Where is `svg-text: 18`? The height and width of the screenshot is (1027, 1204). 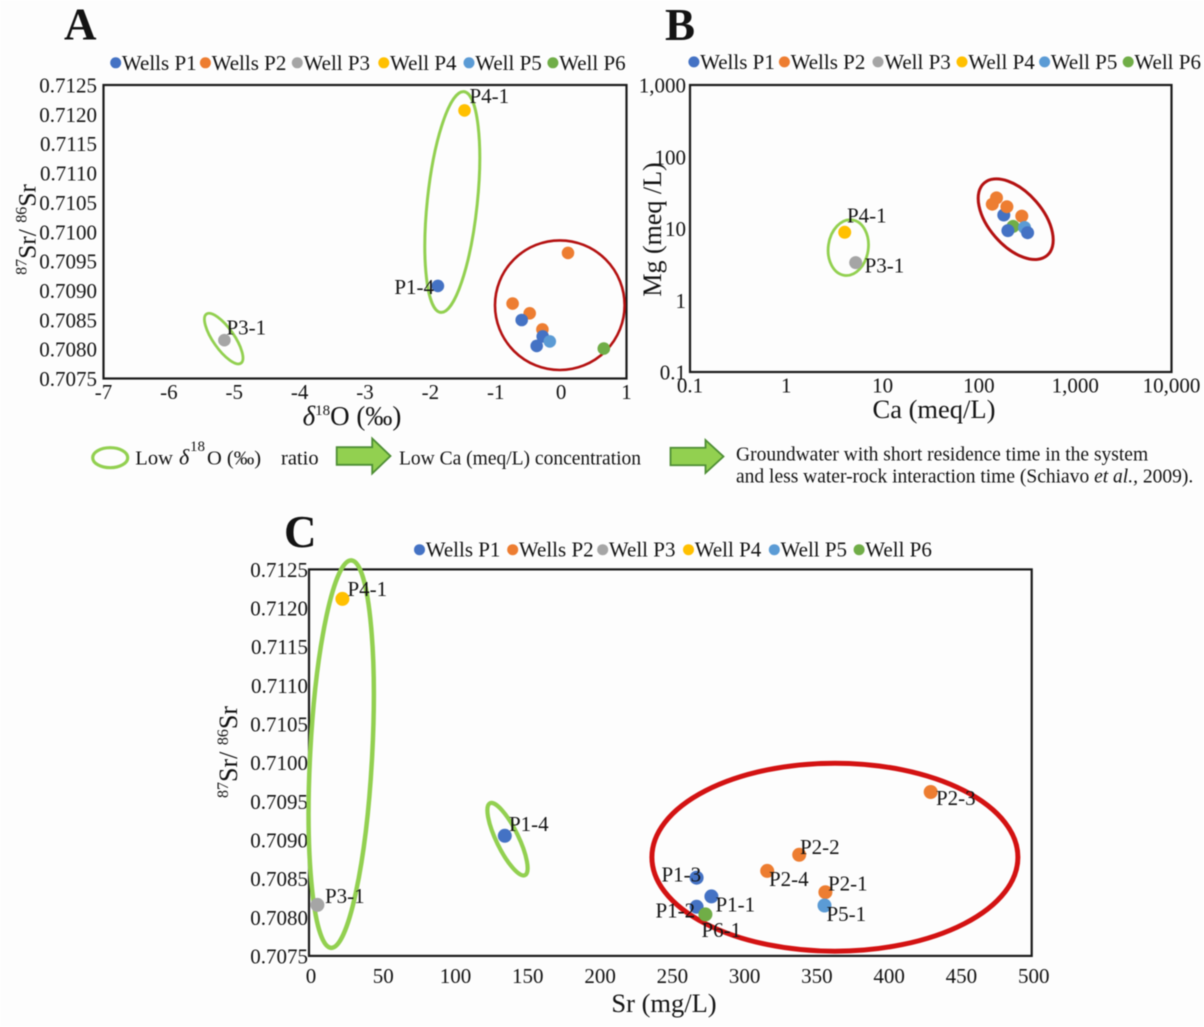
svg-text: 18 is located at coordinates (197, 447).